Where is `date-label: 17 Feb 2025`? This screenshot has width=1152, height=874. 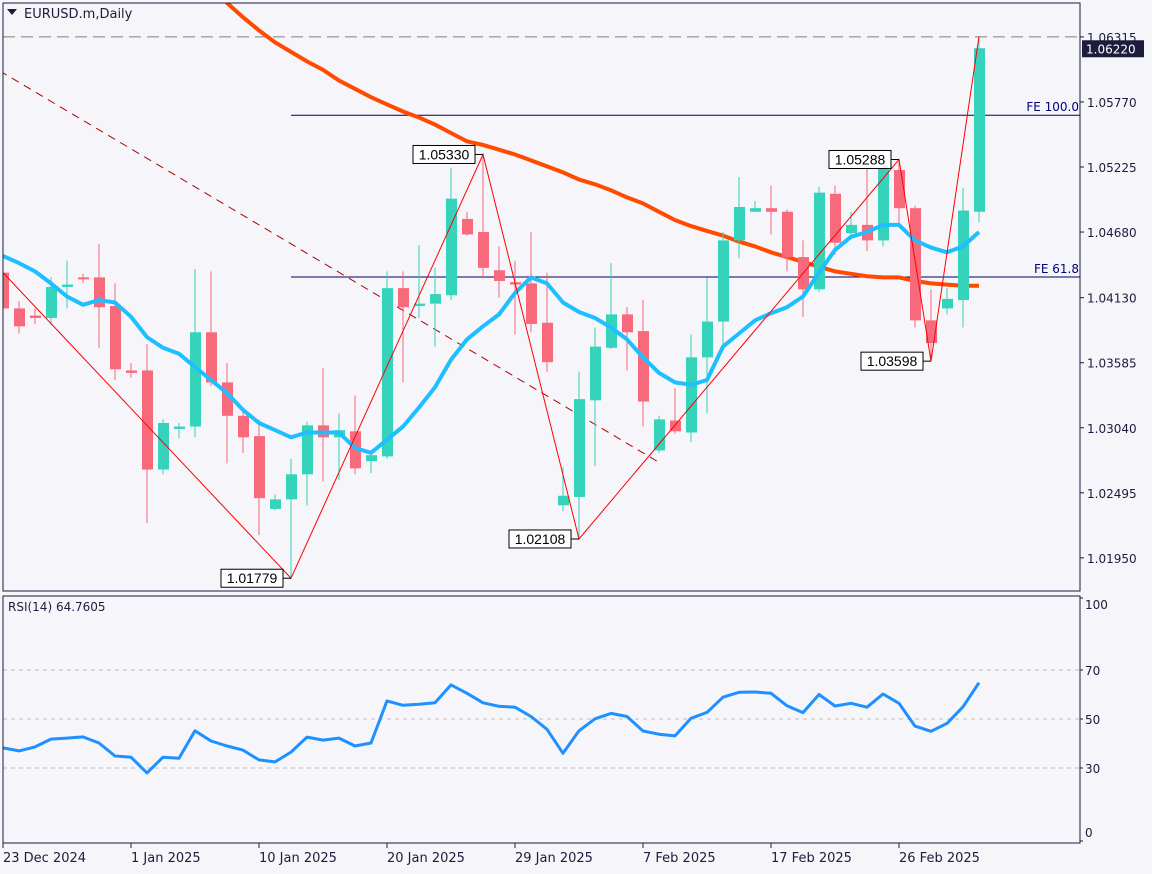
date-label: 17 Feb 2025 is located at coordinates (811, 858).